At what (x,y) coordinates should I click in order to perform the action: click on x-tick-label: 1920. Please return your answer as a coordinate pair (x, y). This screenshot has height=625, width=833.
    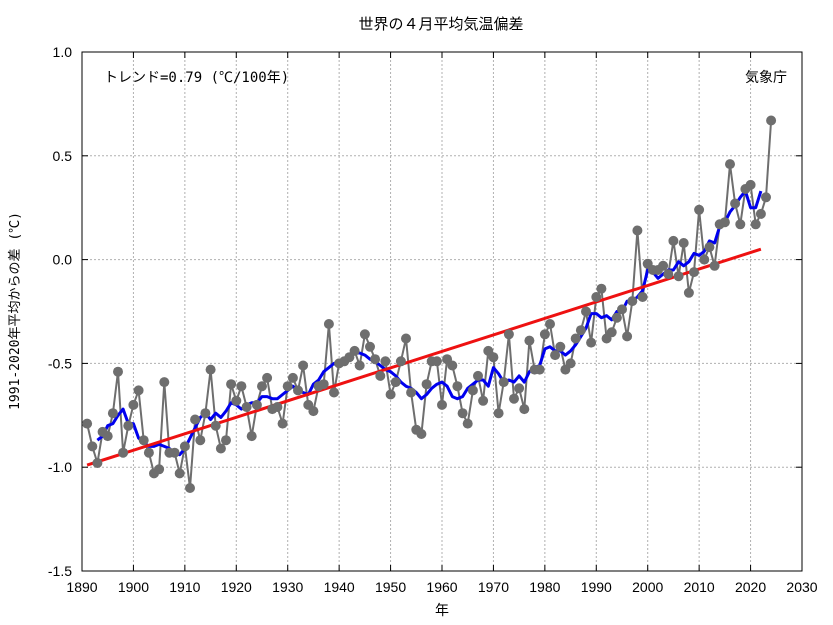
    Looking at the image, I should click on (236, 587).